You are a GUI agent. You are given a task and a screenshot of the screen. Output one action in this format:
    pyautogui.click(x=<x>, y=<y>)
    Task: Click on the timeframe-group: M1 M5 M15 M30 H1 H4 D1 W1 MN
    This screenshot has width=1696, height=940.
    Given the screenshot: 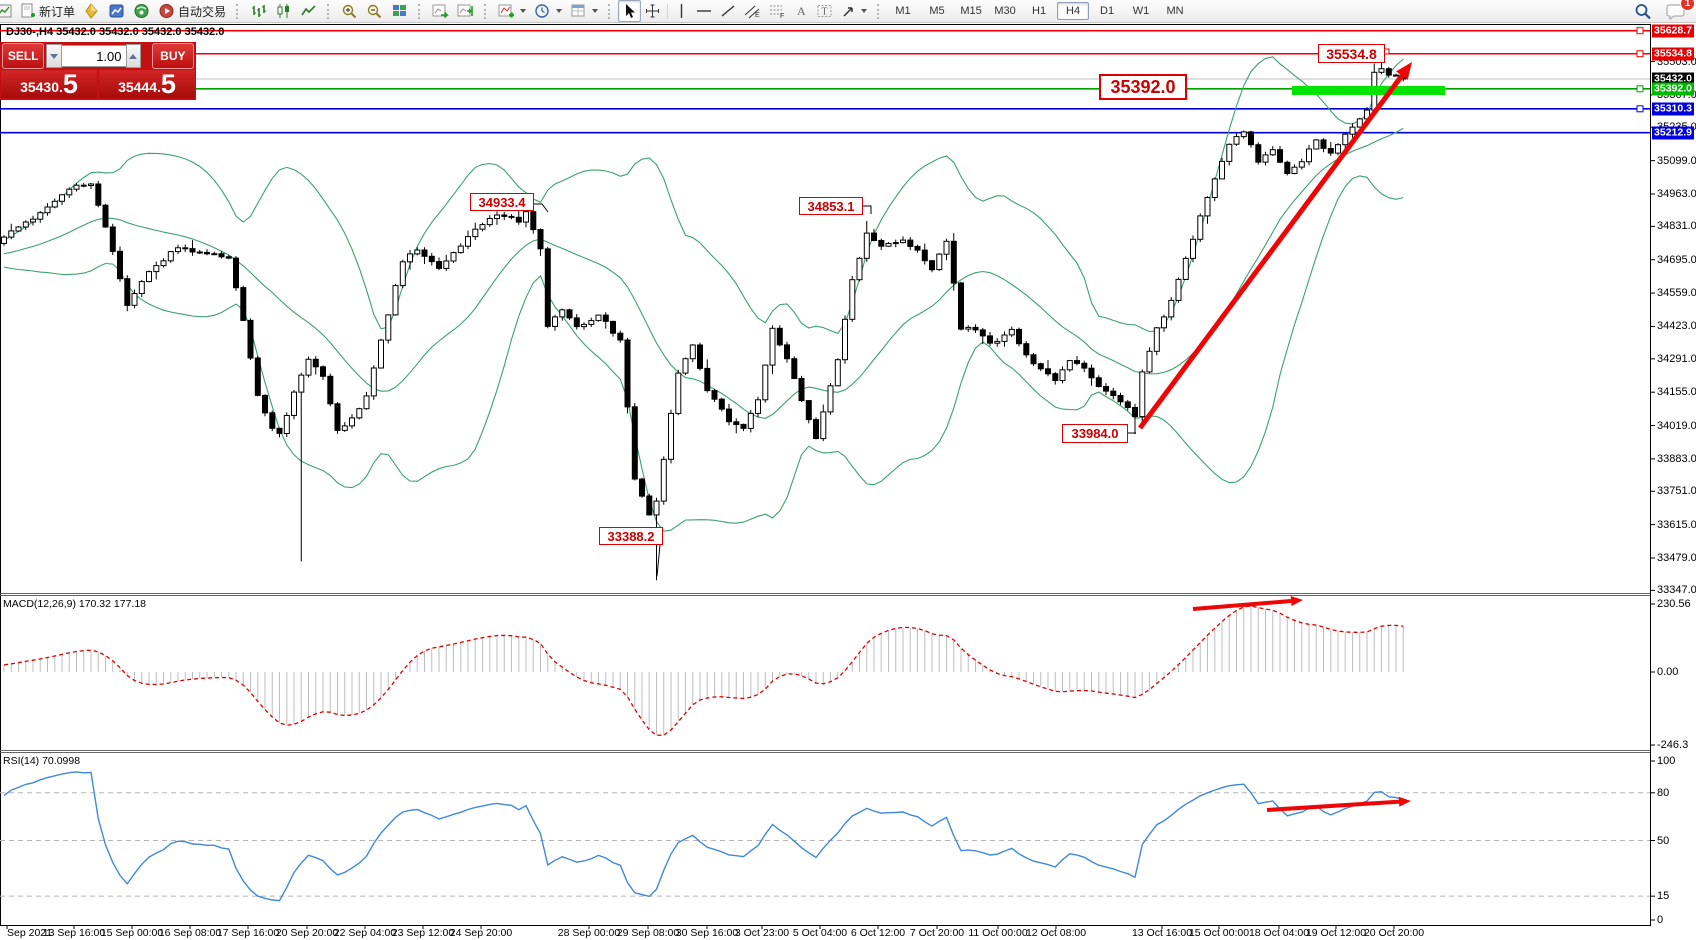 What is the action you would take?
    pyautogui.click(x=1039, y=11)
    